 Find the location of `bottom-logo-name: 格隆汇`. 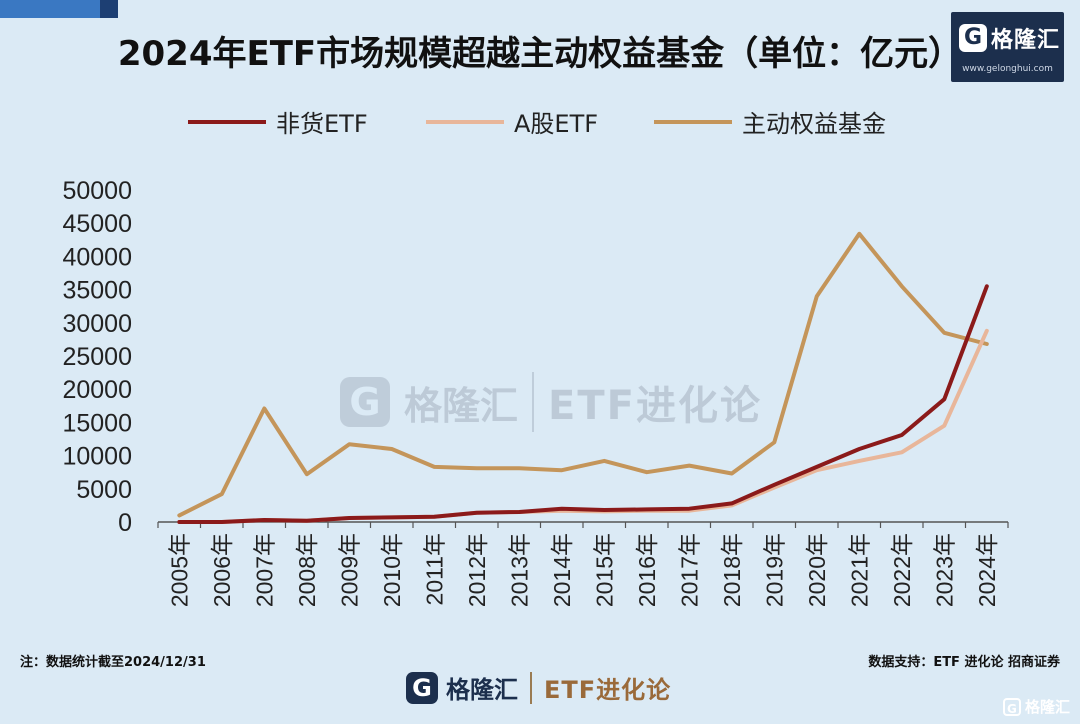

bottom-logo-name: 格隆汇 is located at coordinates (482, 690).